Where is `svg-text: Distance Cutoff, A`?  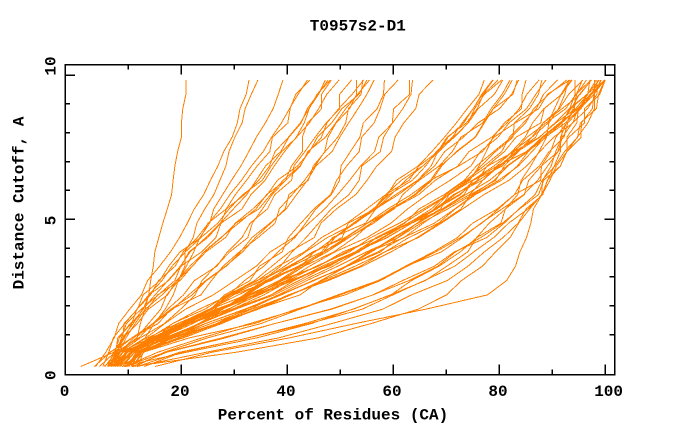
svg-text: Distance Cutoff, A is located at coordinates (20, 202).